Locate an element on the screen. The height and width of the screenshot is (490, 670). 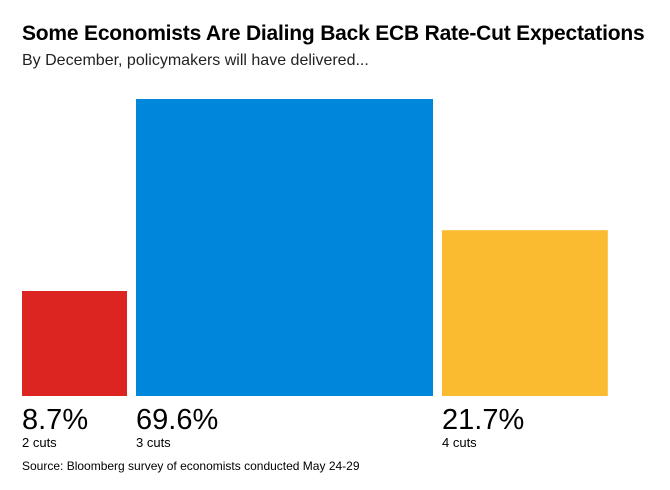
bar-2-cuts is located at coordinates (74, 343).